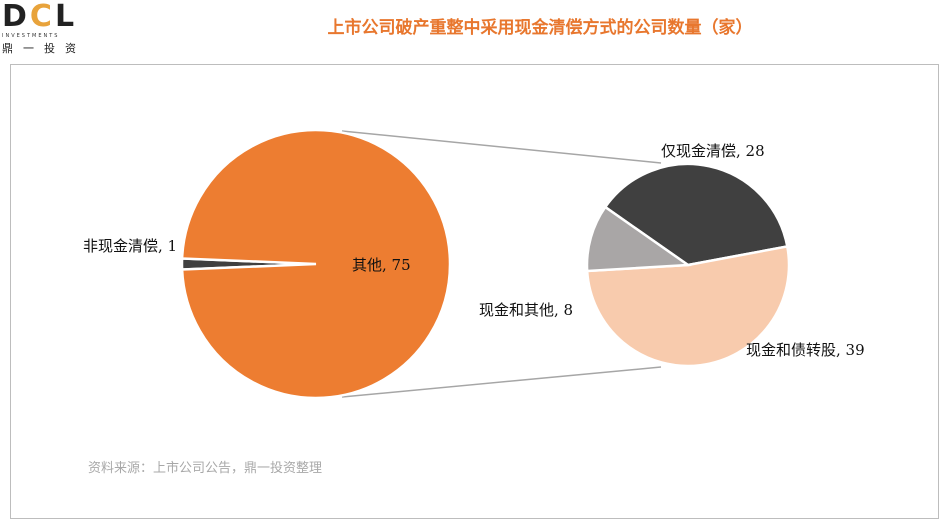 The height and width of the screenshot is (521, 941). What do you see at coordinates (501, 147) in the screenshot?
I see `connector-top` at bounding box center [501, 147].